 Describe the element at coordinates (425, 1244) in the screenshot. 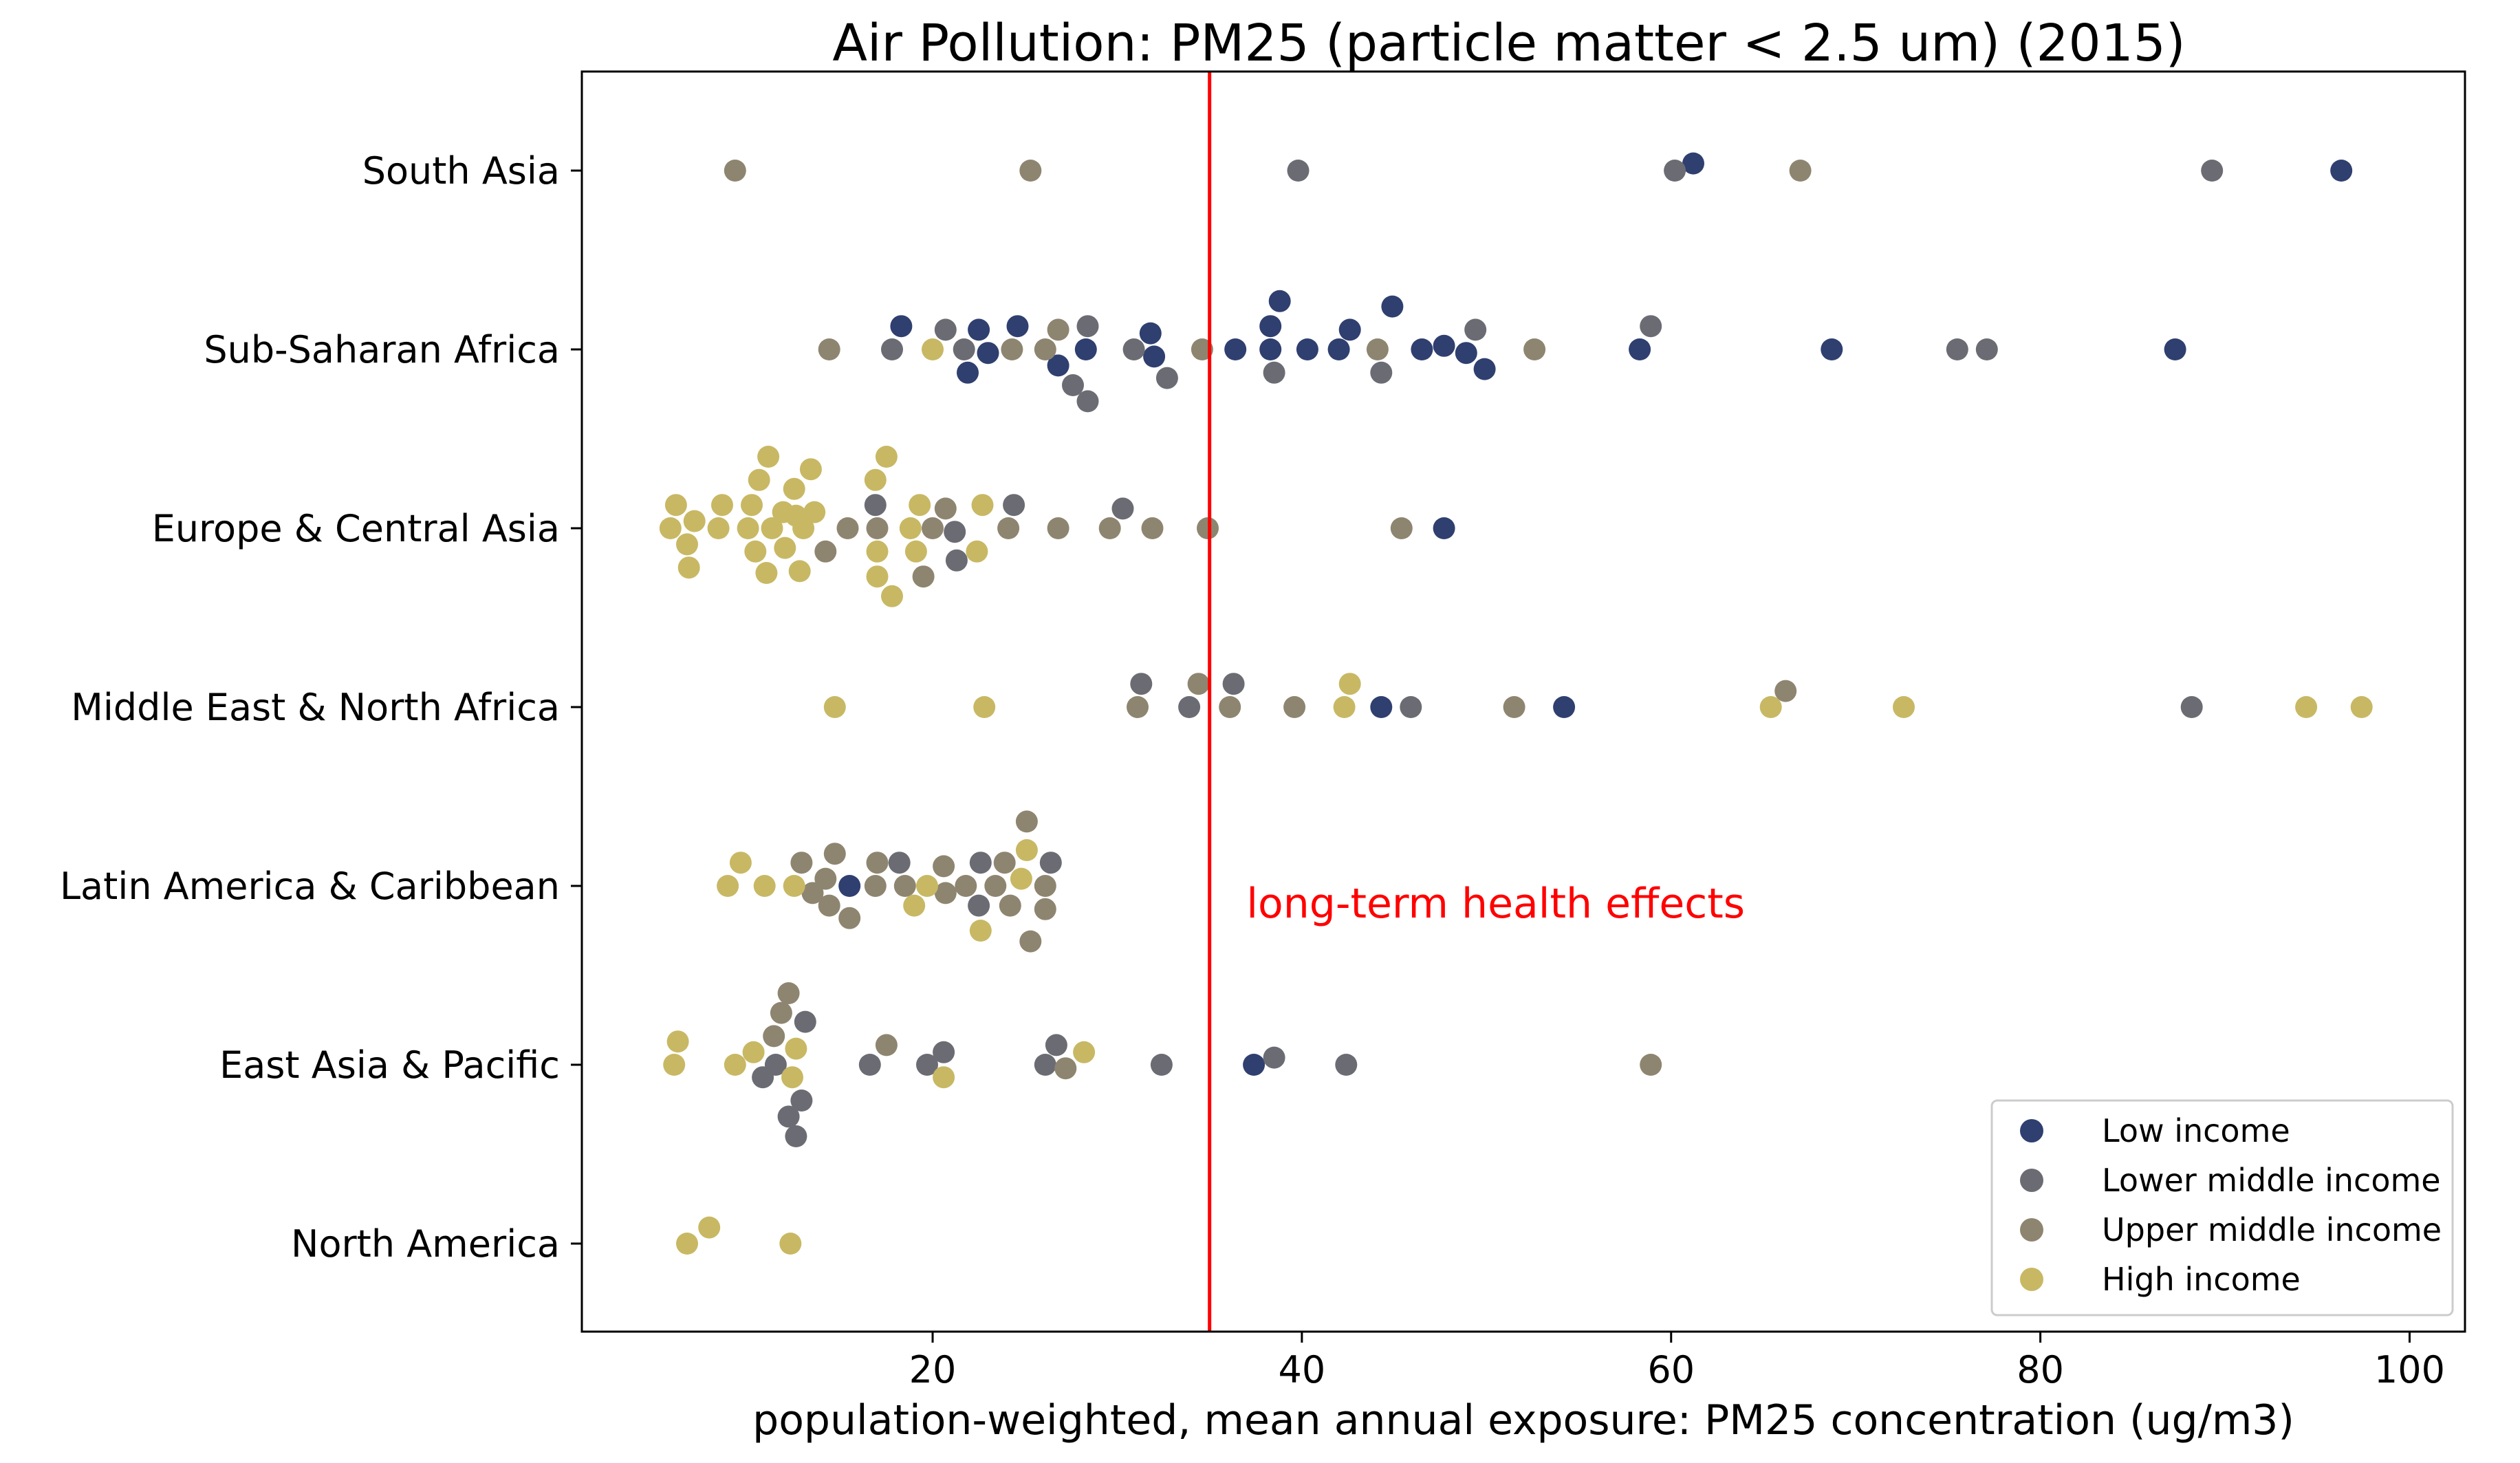

I see `y-tick-label: North America` at that location.